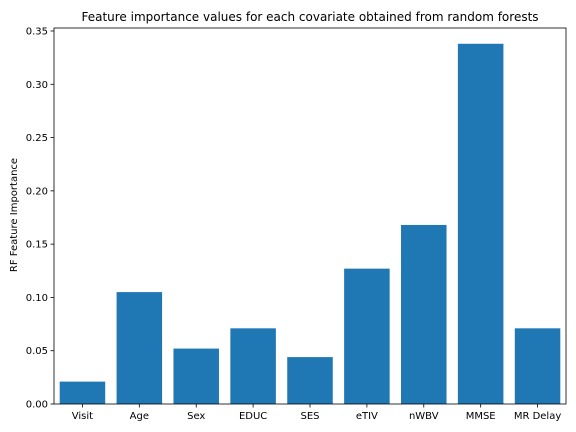 The image size is (576, 432). I want to click on x-tick-label: nWBV, so click(424, 416).